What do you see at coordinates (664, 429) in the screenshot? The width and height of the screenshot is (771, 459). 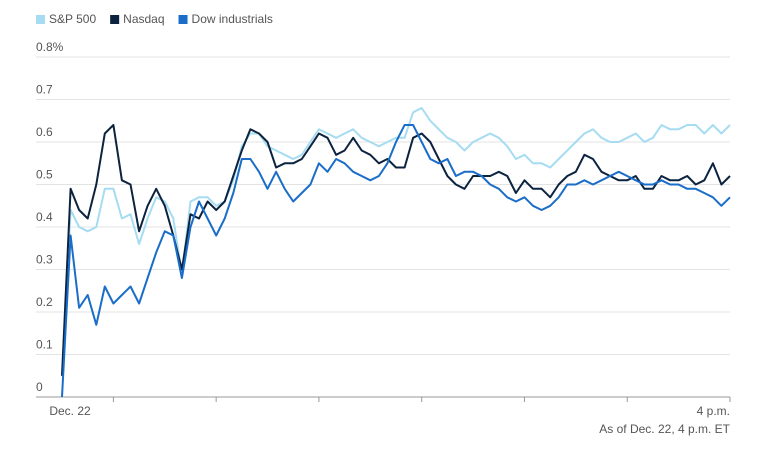 I see `chart-note: As of Dec. 22, 4 p.m. ET` at bounding box center [664, 429].